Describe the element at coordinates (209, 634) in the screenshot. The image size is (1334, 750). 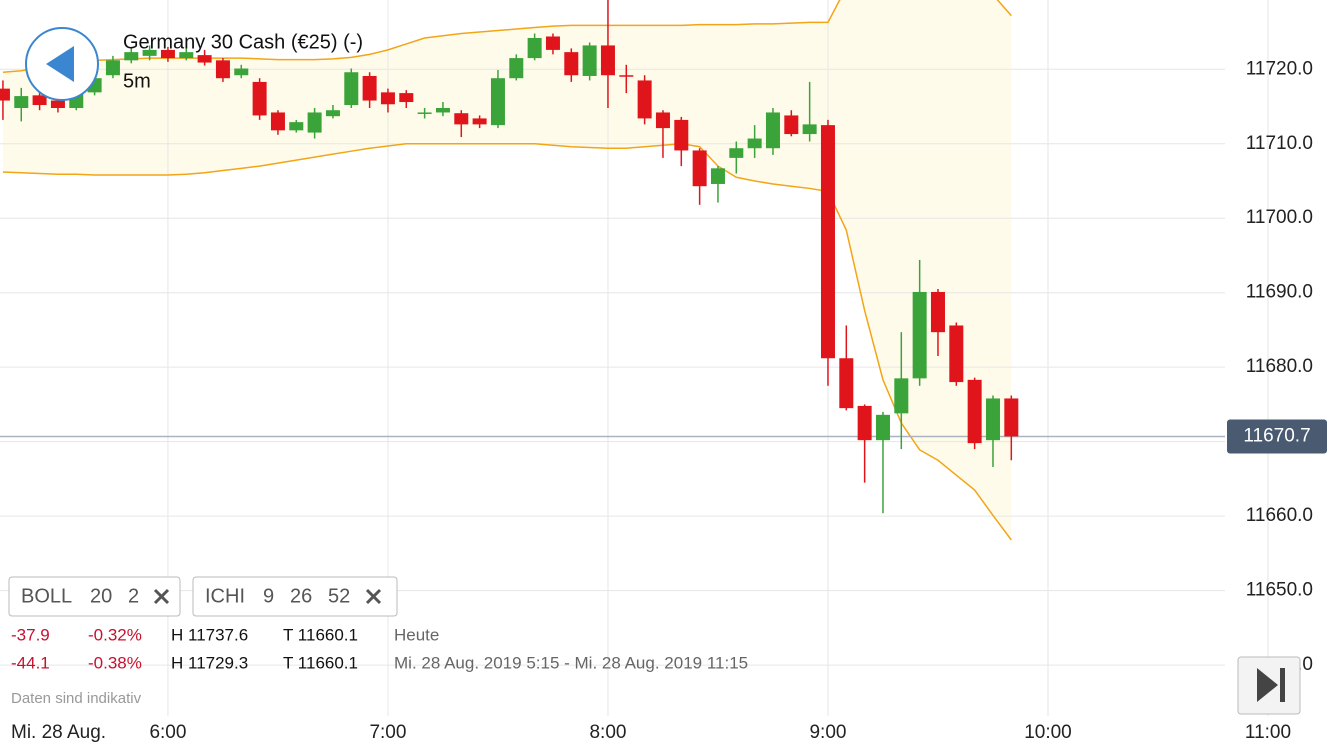
I see `high: H 11737.6` at that location.